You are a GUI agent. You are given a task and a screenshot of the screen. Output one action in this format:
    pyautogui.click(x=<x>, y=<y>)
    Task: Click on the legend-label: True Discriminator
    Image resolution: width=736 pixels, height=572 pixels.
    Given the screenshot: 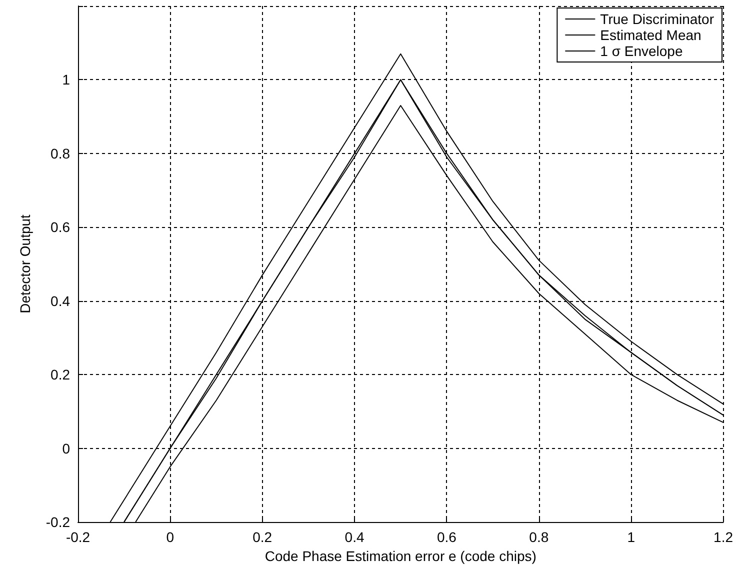 What is the action you would take?
    pyautogui.click(x=657, y=19)
    